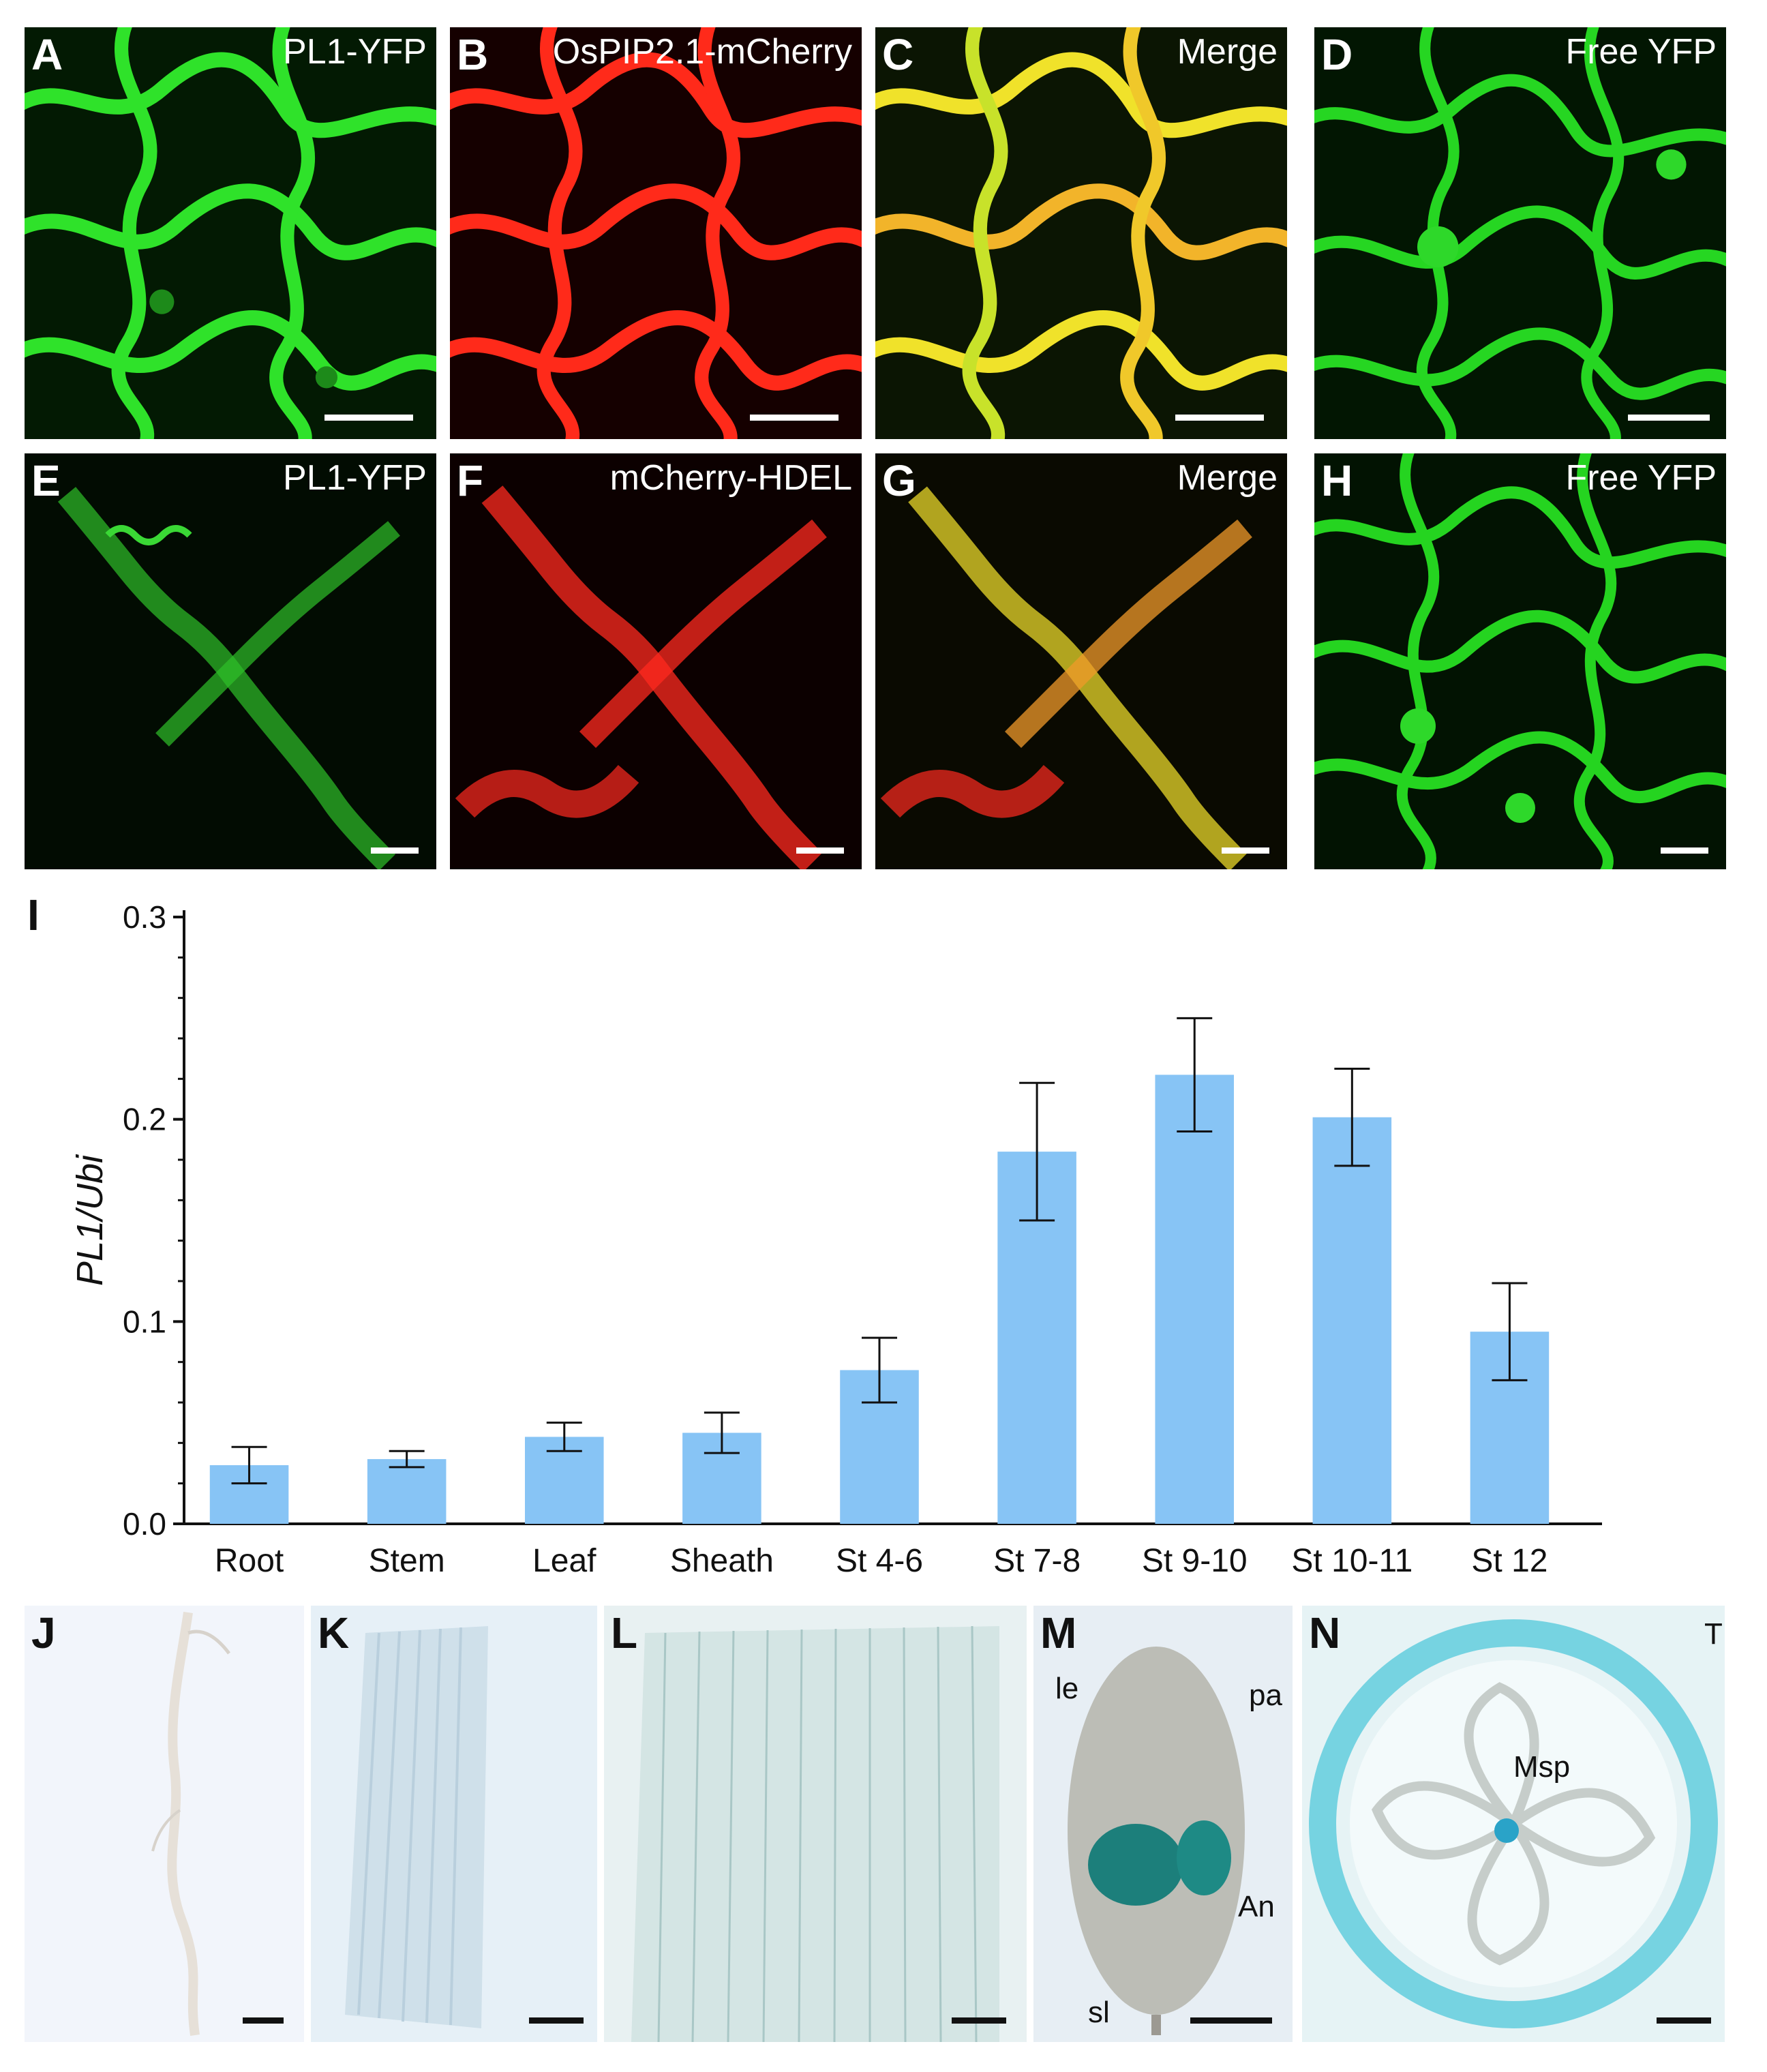 Image resolution: width=1767 pixels, height=2072 pixels. Describe the element at coordinates (1337, 55) in the screenshot. I see `panel-d-letter: D` at that location.